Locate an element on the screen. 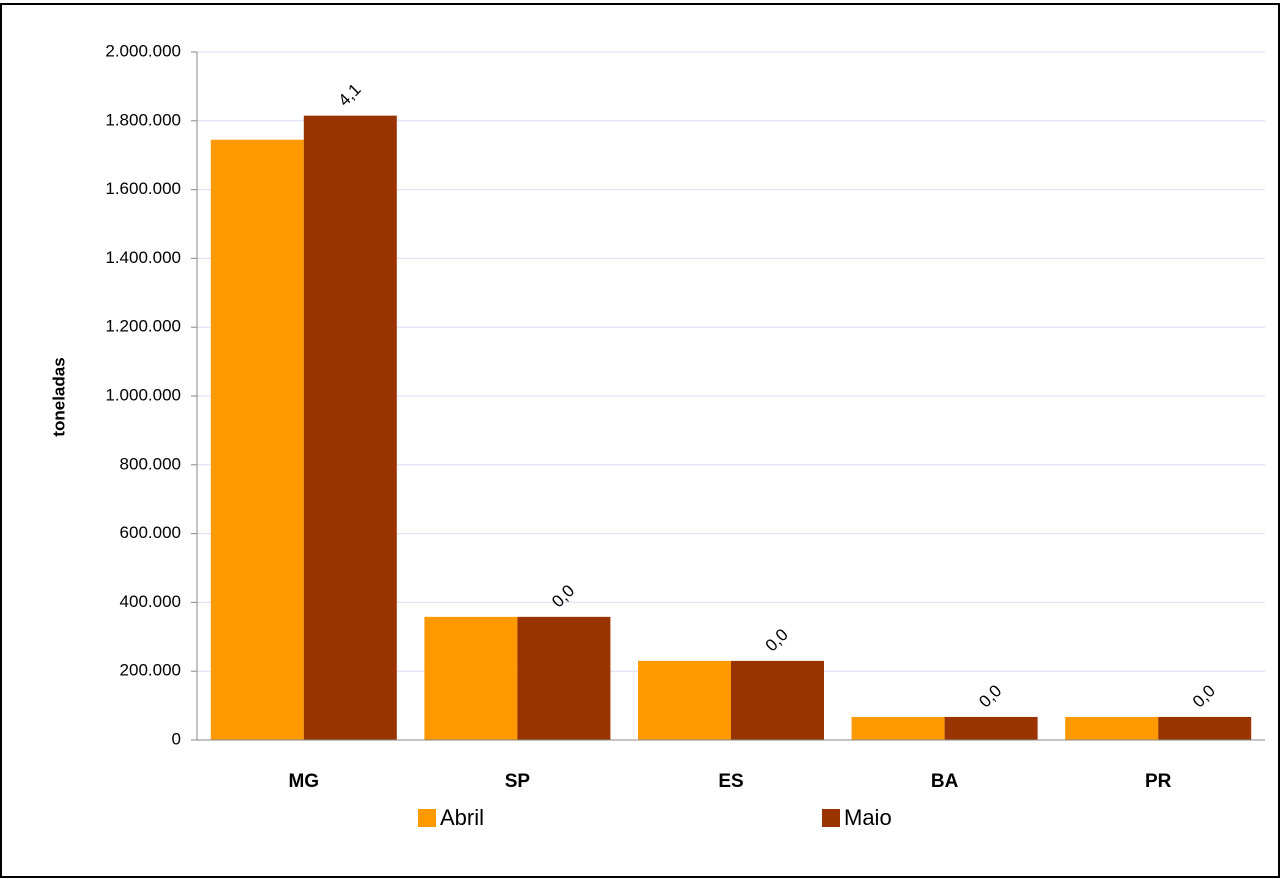  y-tick-label: 1.000.000 is located at coordinates (143, 394).